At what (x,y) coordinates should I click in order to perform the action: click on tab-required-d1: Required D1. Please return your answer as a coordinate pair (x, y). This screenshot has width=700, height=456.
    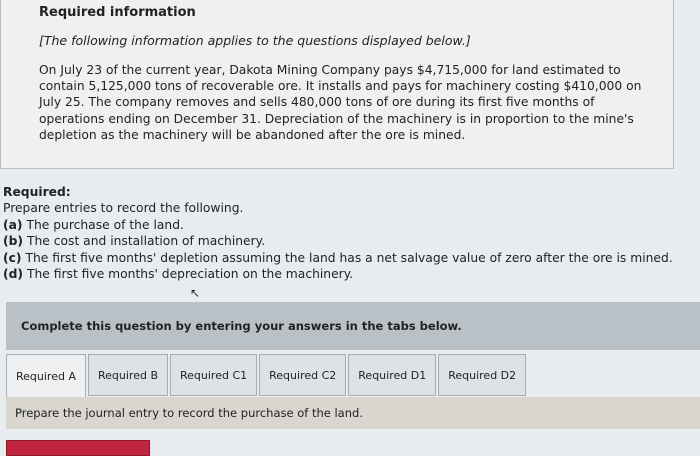
    Looking at the image, I should click on (392, 375).